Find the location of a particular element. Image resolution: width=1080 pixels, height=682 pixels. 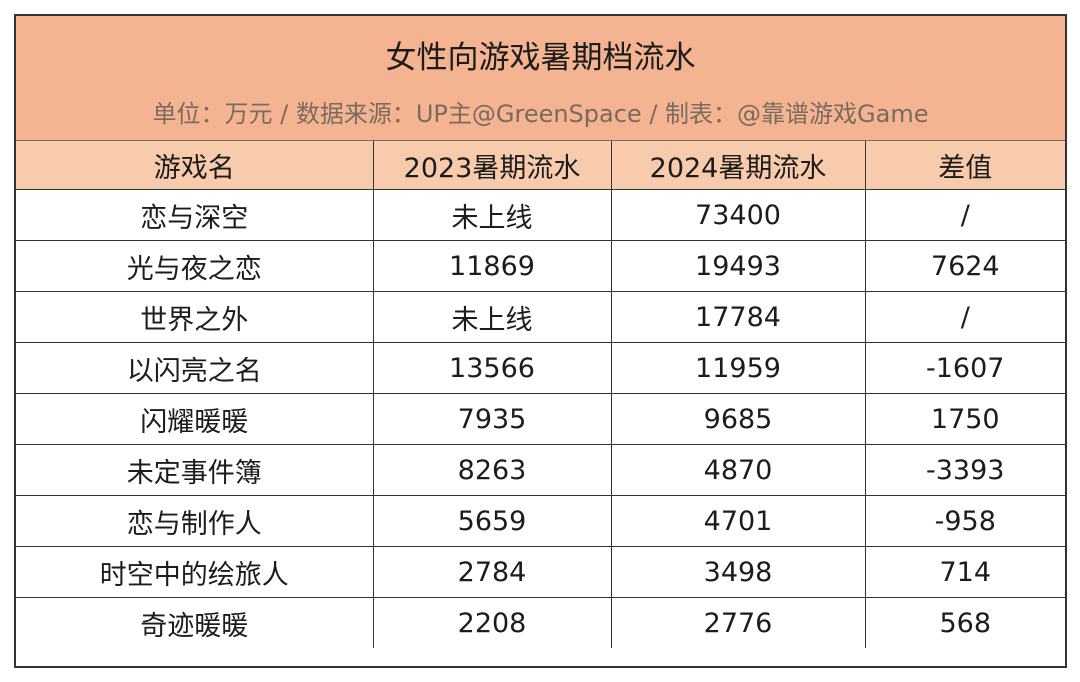

table-row: 闪耀暖暖 7935 9685 1750 is located at coordinates (540, 419).